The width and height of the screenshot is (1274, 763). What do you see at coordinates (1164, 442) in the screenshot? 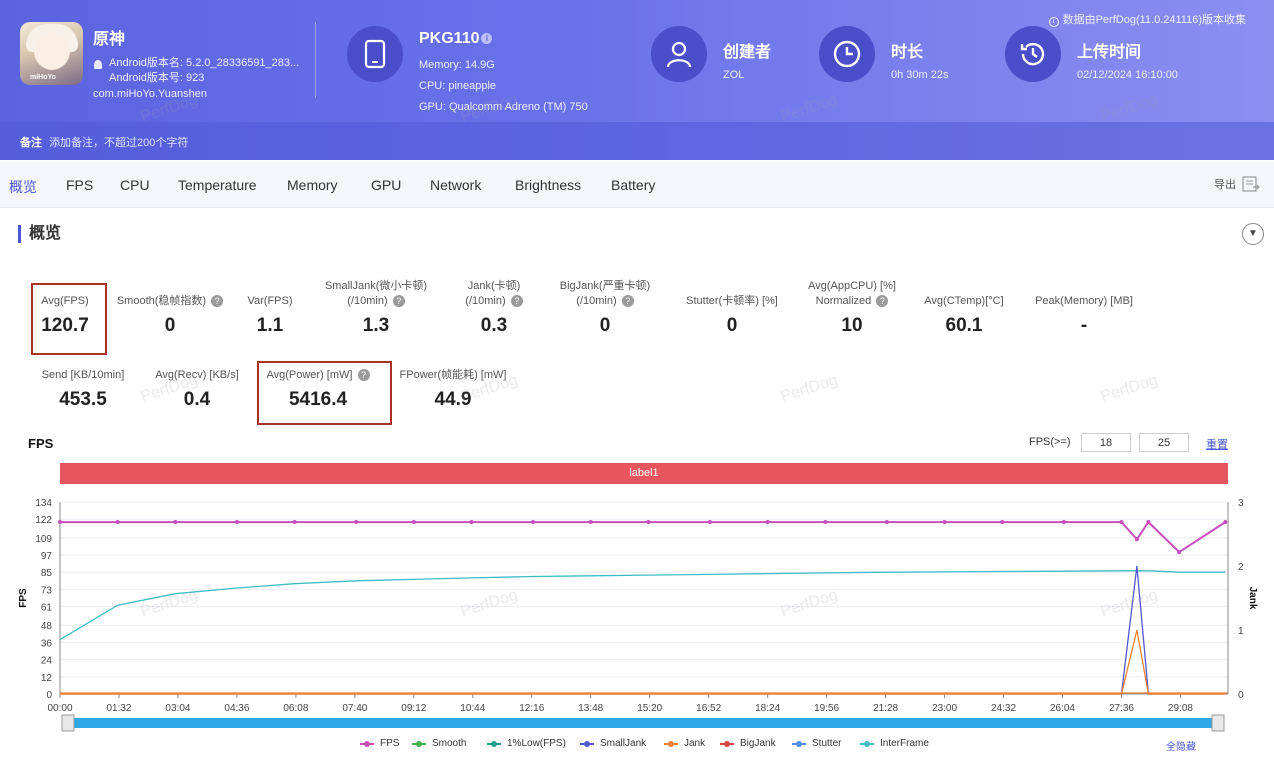
I see `fps-threshold-high-input: 25` at bounding box center [1164, 442].